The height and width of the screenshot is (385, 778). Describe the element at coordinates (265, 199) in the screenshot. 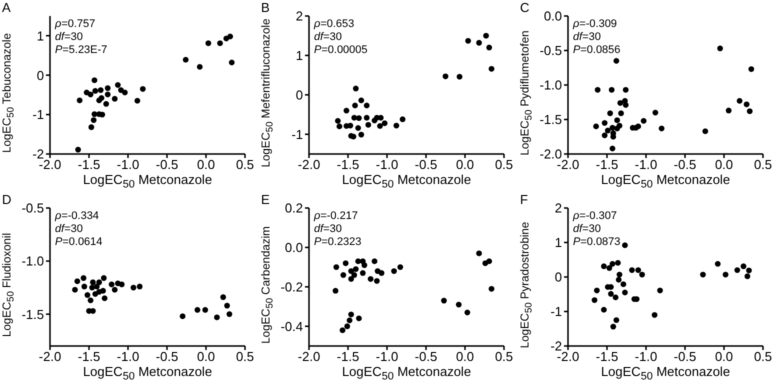

I see `chart-title: E` at that location.